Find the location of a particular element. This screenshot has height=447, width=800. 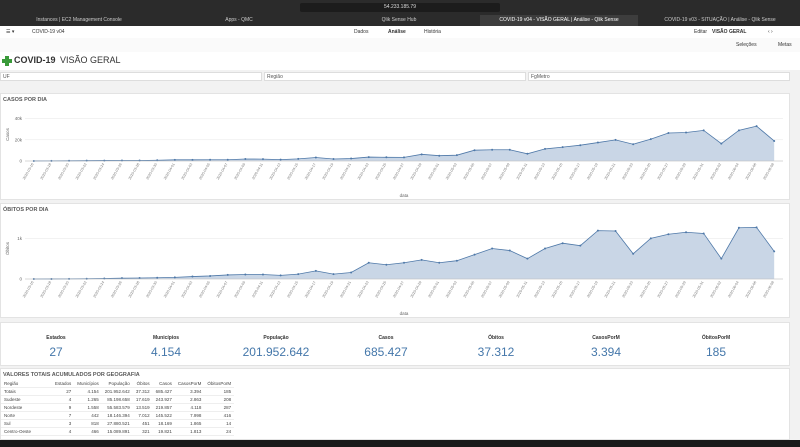

x-tick-label: 2020-05-17 is located at coordinates (574, 172).